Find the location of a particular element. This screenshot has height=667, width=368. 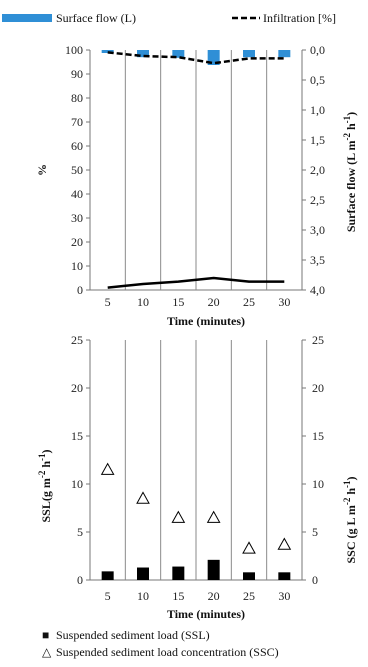

top-left-tick-label: 90 is located at coordinates (77, 74).